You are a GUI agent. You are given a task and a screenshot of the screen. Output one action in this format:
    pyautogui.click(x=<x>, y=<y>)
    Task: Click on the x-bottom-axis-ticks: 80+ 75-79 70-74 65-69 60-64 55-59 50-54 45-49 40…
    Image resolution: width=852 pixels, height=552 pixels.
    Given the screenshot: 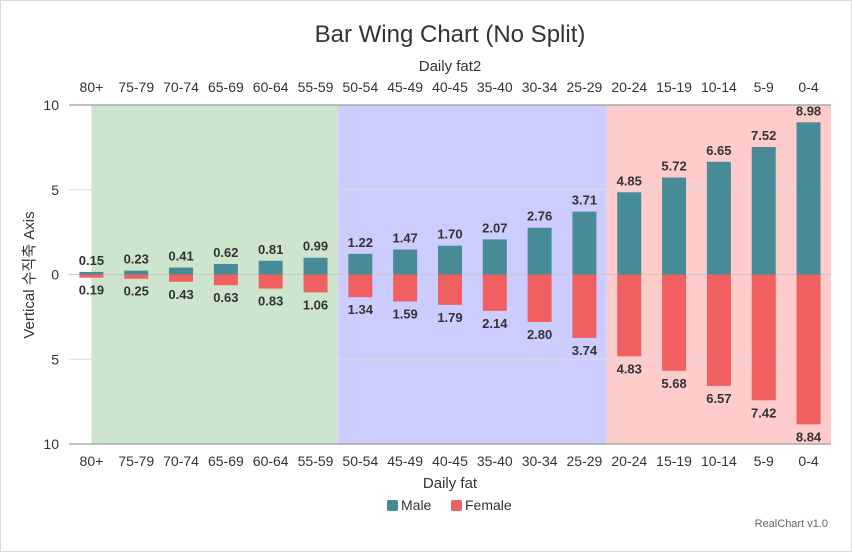 What is the action you would take?
    pyautogui.click(x=449, y=461)
    